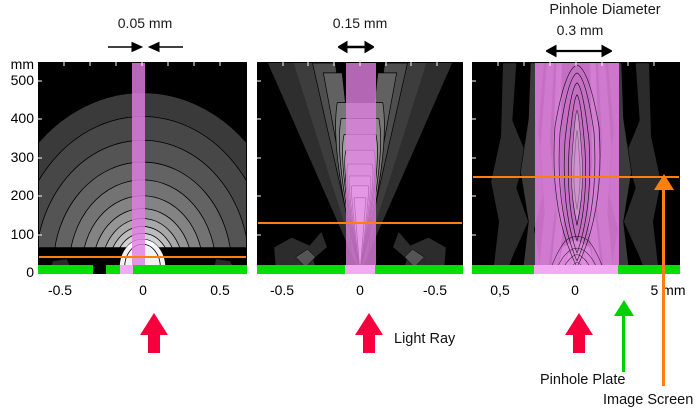  Describe the element at coordinates (435, 290) in the screenshot. I see `panel-2-x-tick-2: -0.5` at that location.